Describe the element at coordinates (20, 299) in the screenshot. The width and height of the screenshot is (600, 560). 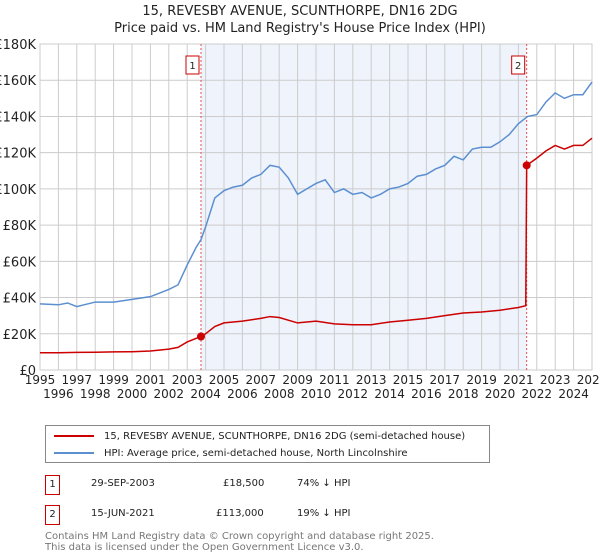
I see `y-tick-label: £40K` at that location.